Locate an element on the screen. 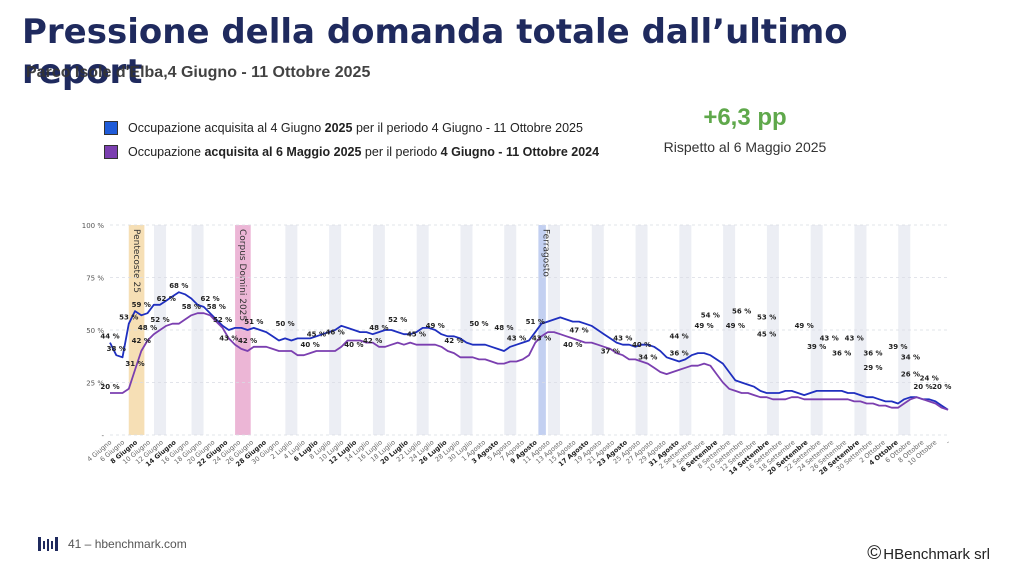 The height and width of the screenshot is (576, 1024). data-label: 47 % is located at coordinates (578, 330).